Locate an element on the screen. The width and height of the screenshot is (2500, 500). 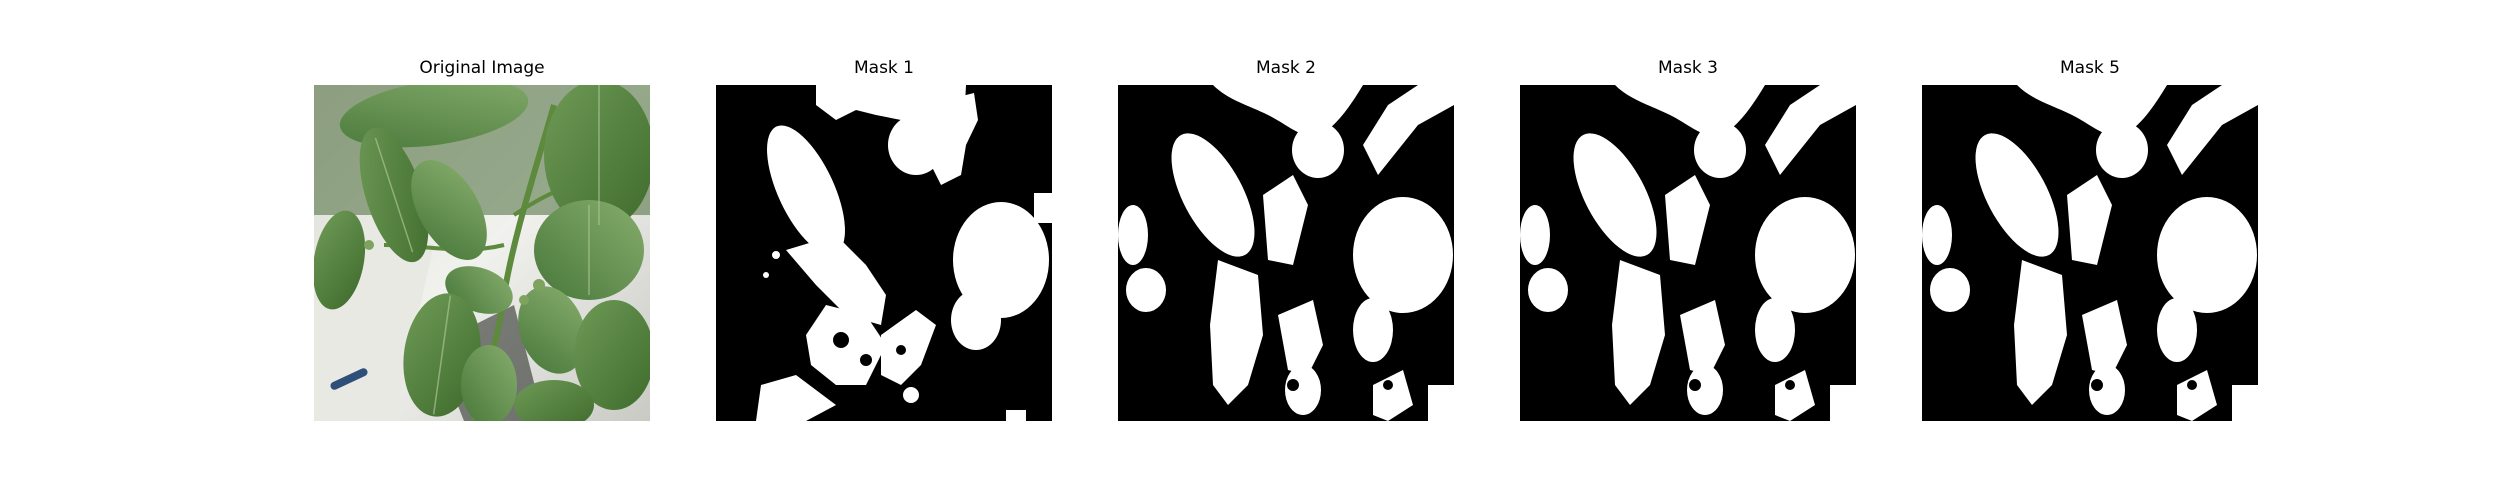
panel-title: Mask 1 is located at coordinates (883, 68).